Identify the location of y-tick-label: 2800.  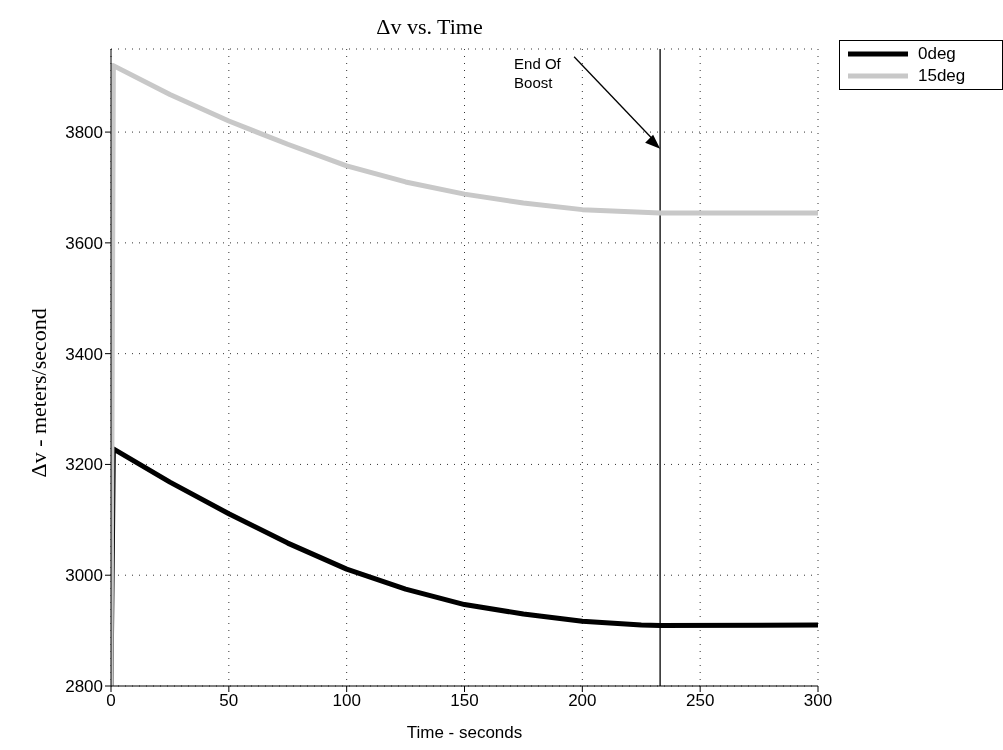
(84, 687).